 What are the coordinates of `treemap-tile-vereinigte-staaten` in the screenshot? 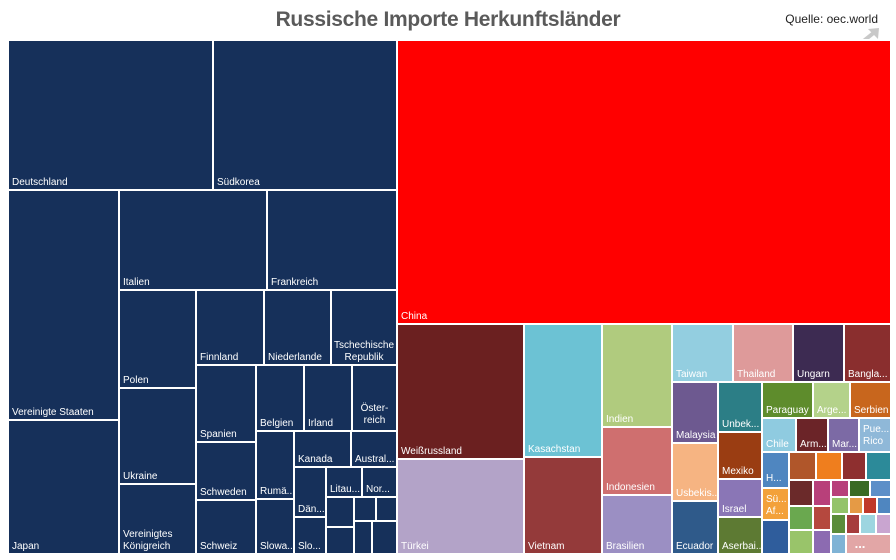 It's located at (63, 305).